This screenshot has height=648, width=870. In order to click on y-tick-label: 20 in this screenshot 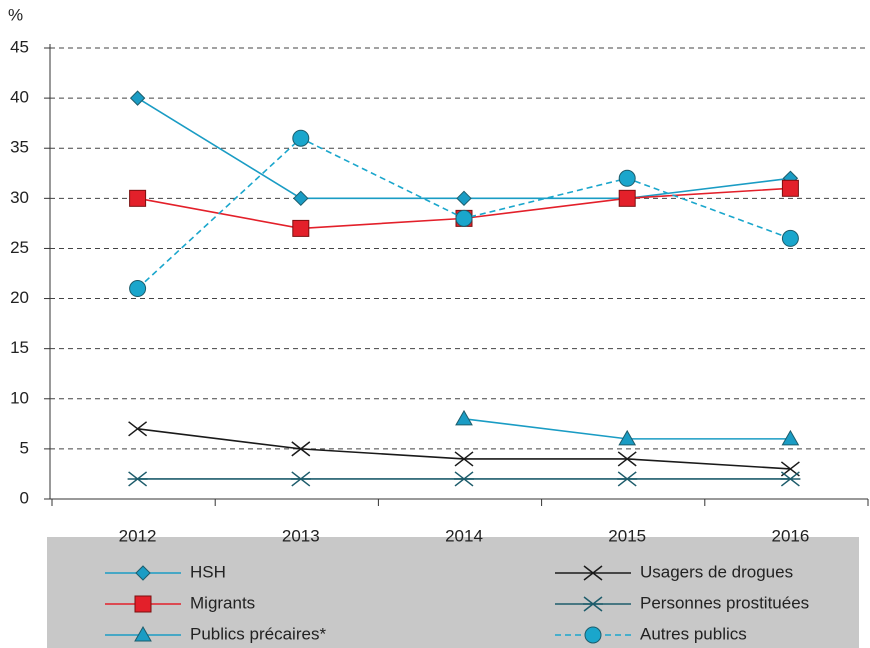, I will do `click(19, 297)`.